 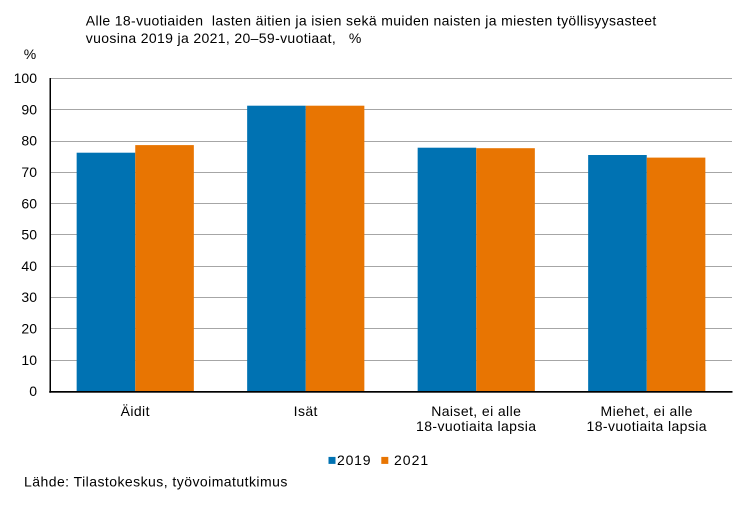 I want to click on svg-text: 70, so click(x=29, y=172).